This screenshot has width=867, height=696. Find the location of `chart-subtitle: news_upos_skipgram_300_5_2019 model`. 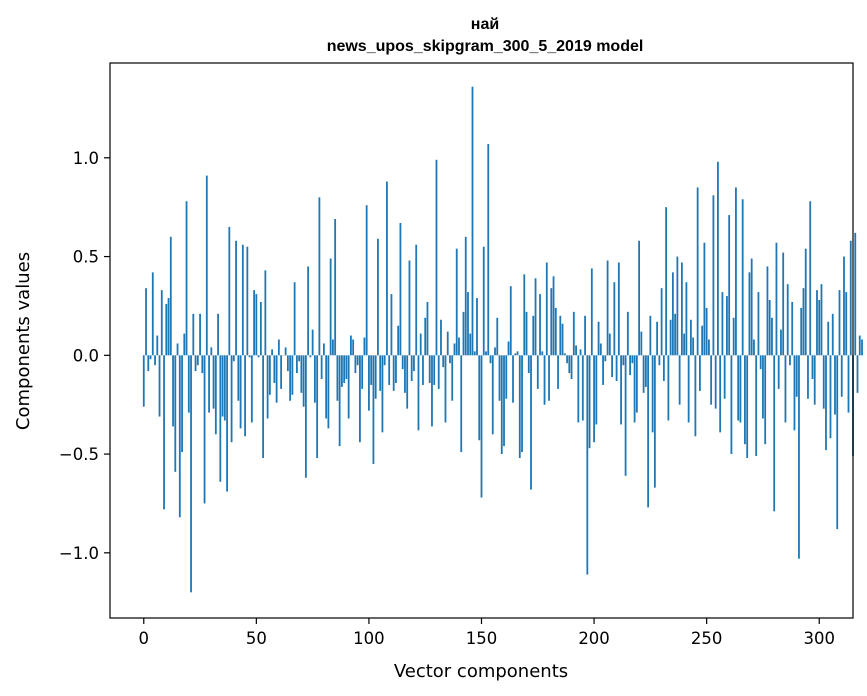

chart-subtitle: news_upos_skipgram_300_5_2019 model is located at coordinates (485, 46).